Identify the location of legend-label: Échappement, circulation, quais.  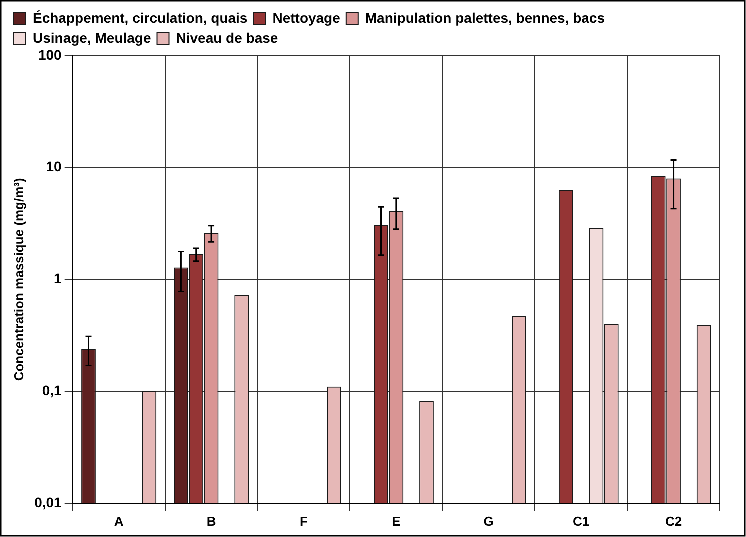
(140, 18).